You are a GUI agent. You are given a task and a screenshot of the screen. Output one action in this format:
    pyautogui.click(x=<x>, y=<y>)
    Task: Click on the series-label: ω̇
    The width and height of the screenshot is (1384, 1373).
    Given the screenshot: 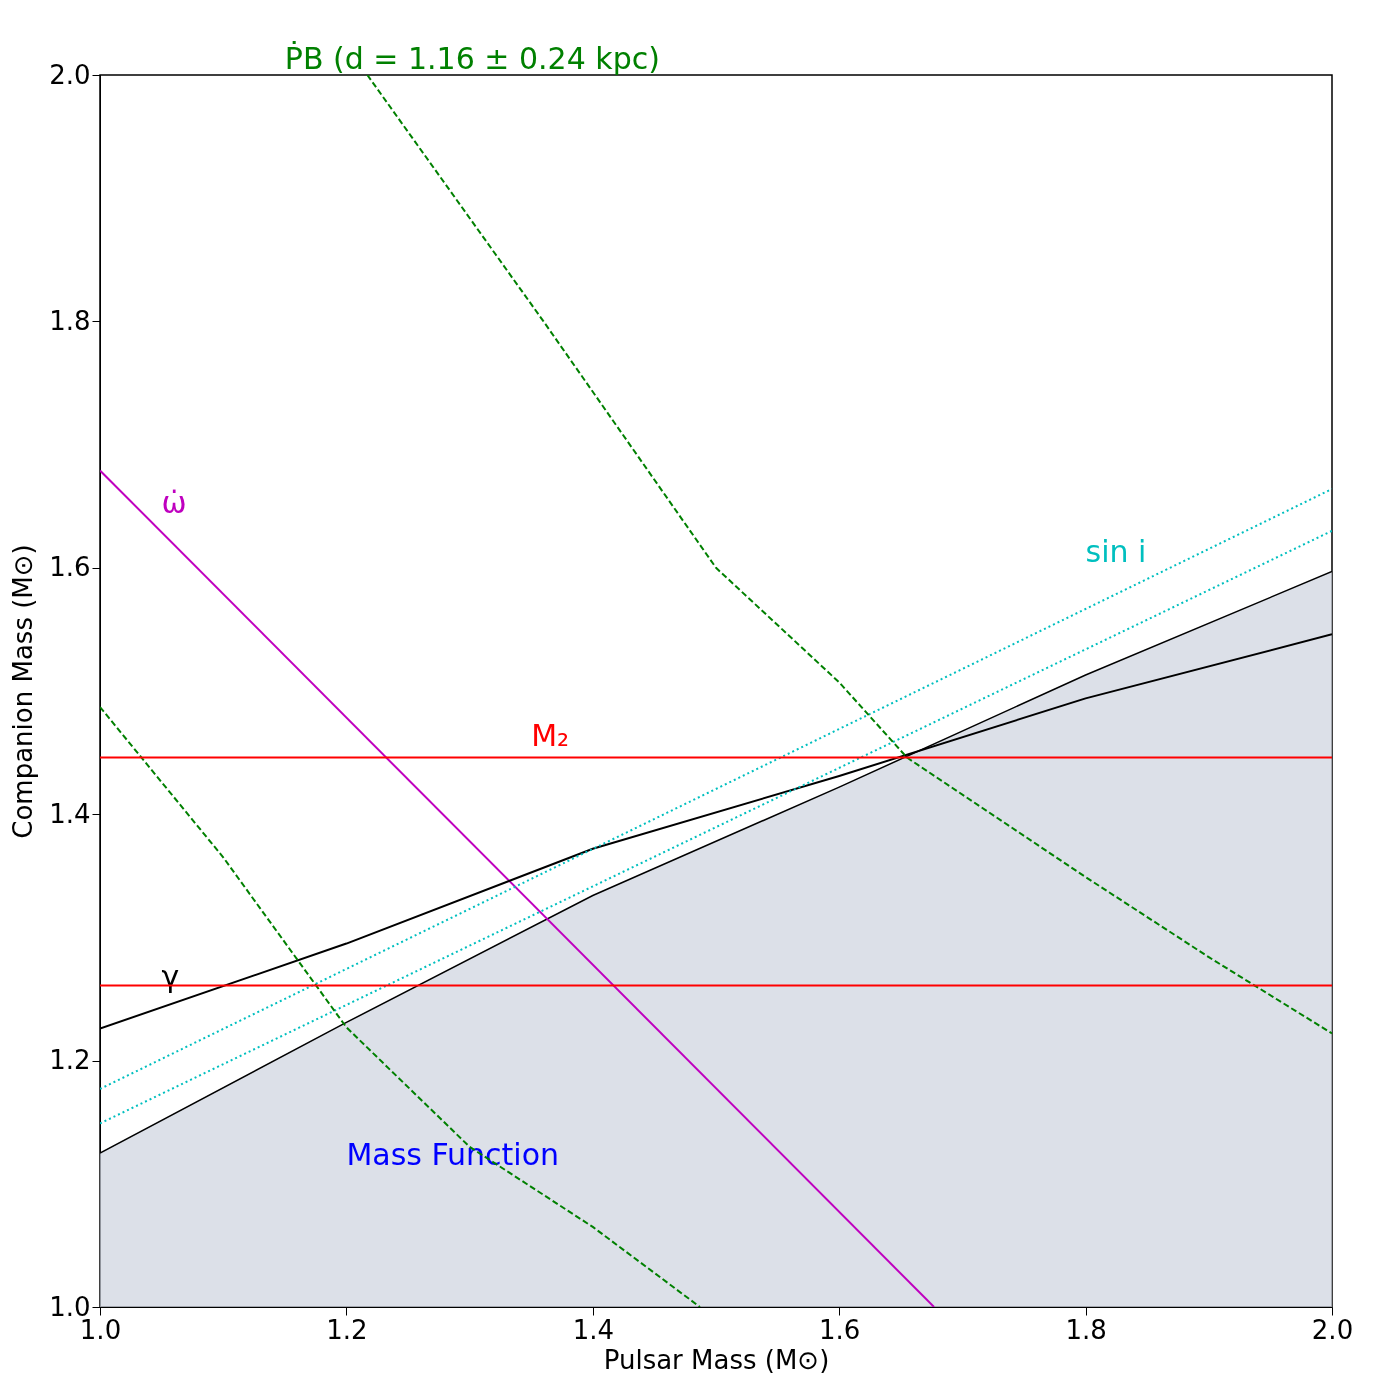 What is the action you would take?
    pyautogui.click(x=174, y=502)
    